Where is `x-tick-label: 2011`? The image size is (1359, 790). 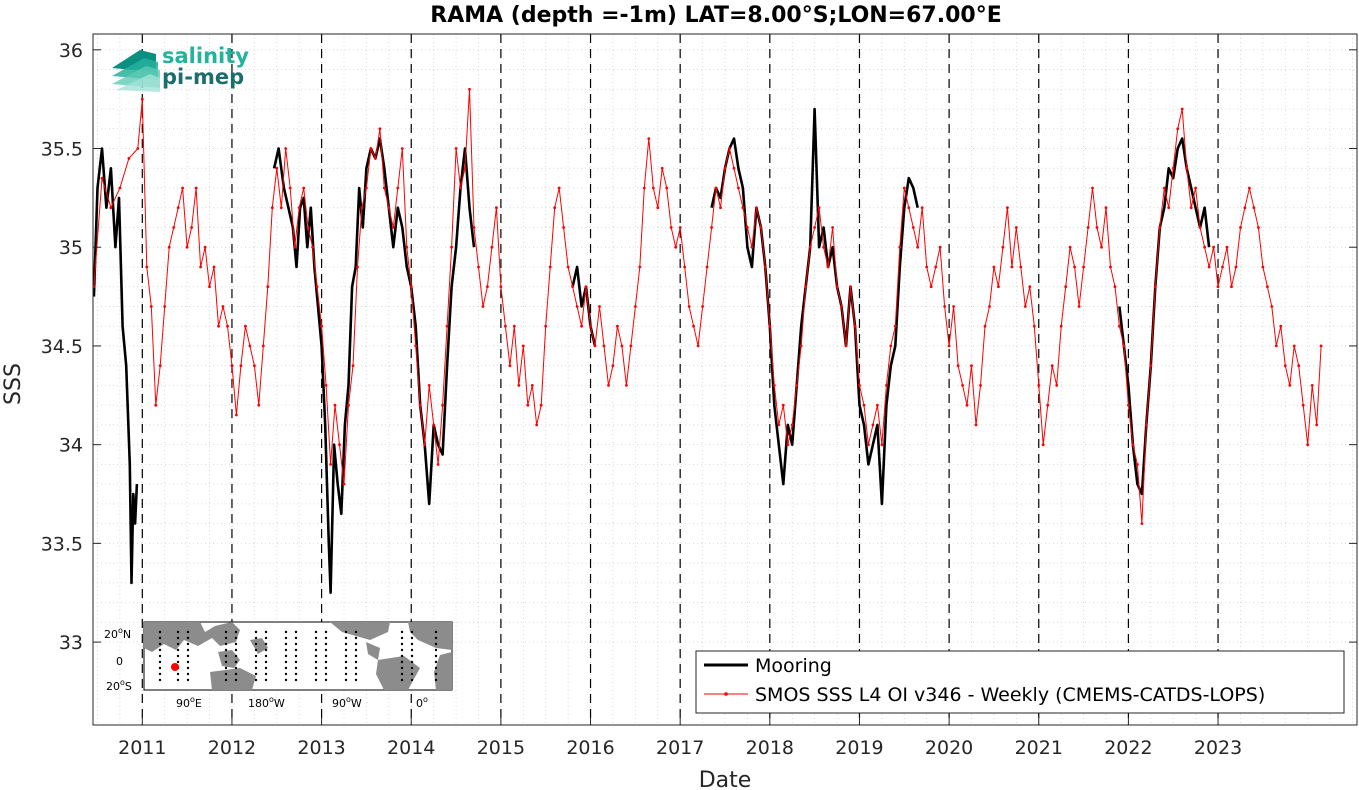 x-tick-label: 2011 is located at coordinates (142, 748).